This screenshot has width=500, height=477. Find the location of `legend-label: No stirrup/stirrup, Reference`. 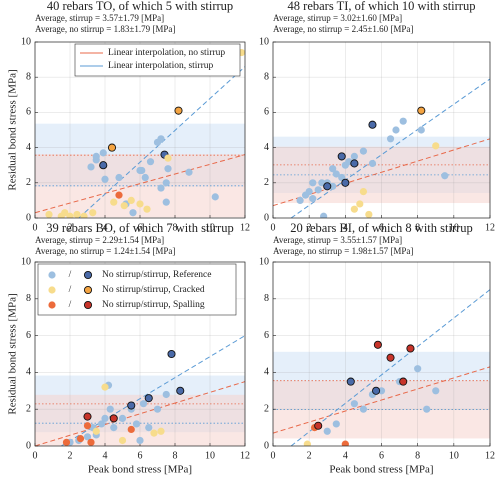

legend-label: No stirrup/stirrup, Reference is located at coordinates (156, 274).